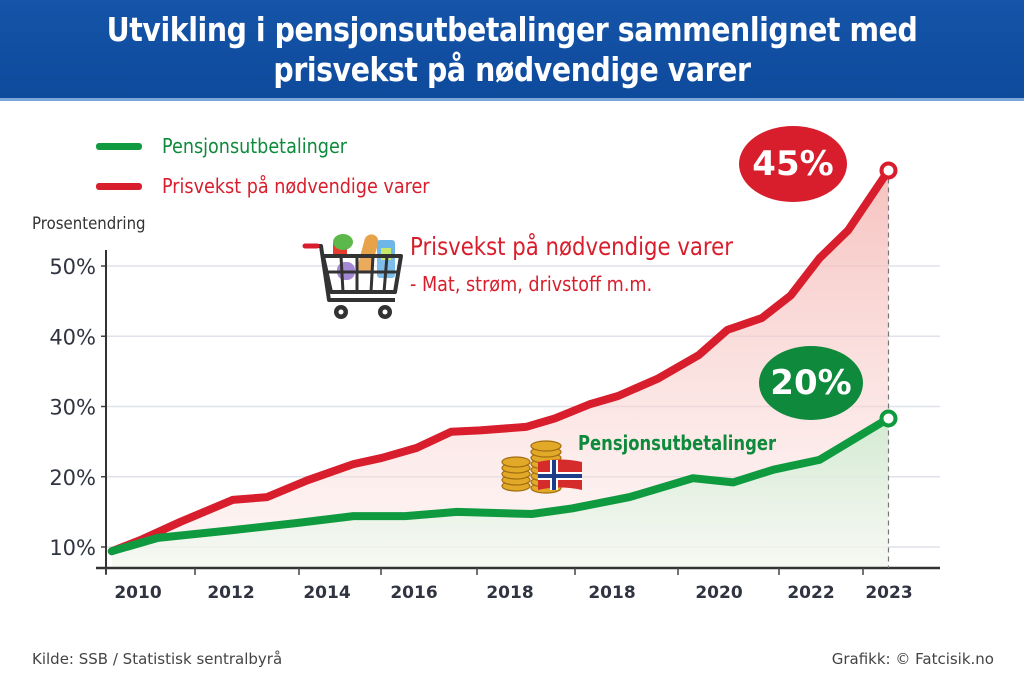 The width and height of the screenshot is (1024, 683). Describe the element at coordinates (718, 593) in the screenshot. I see `x-tick-label: 2020` at that location.